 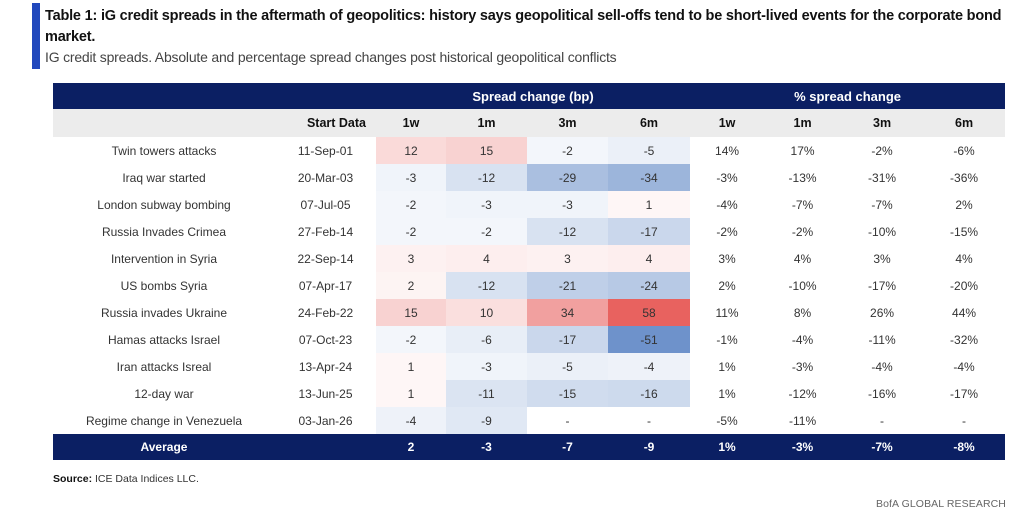 I want to click on pct-change-3m: -, so click(x=882, y=420).